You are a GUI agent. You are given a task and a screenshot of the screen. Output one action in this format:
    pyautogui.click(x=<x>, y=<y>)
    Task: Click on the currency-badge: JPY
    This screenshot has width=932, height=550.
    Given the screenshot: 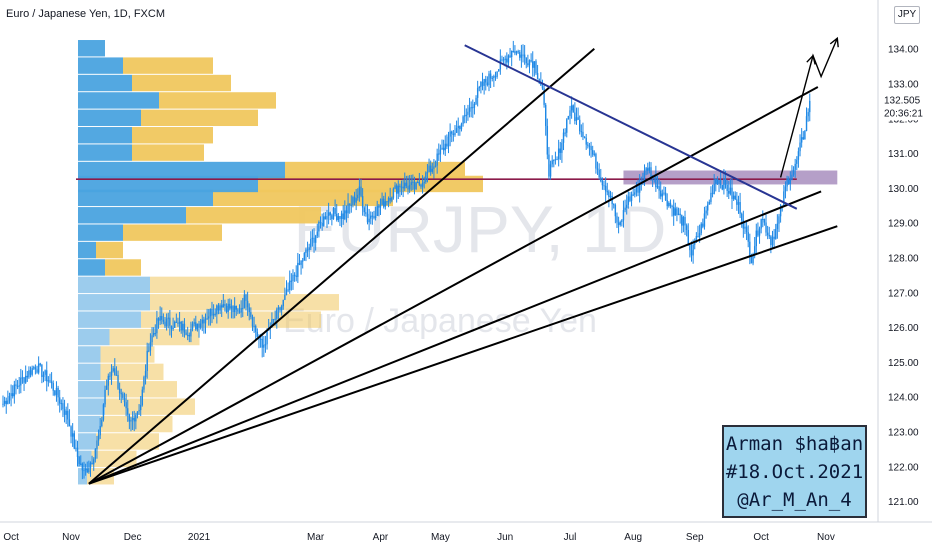 What is the action you would take?
    pyautogui.click(x=907, y=15)
    